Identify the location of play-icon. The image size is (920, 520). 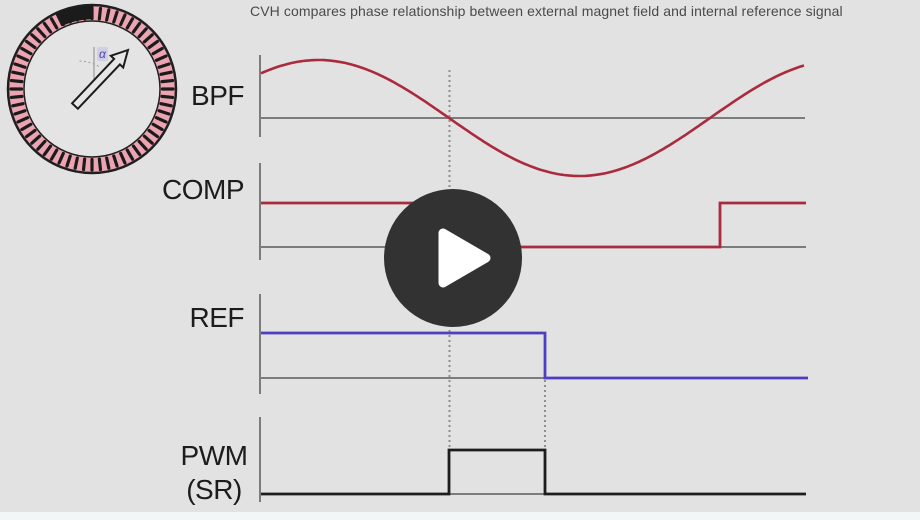
(464, 258).